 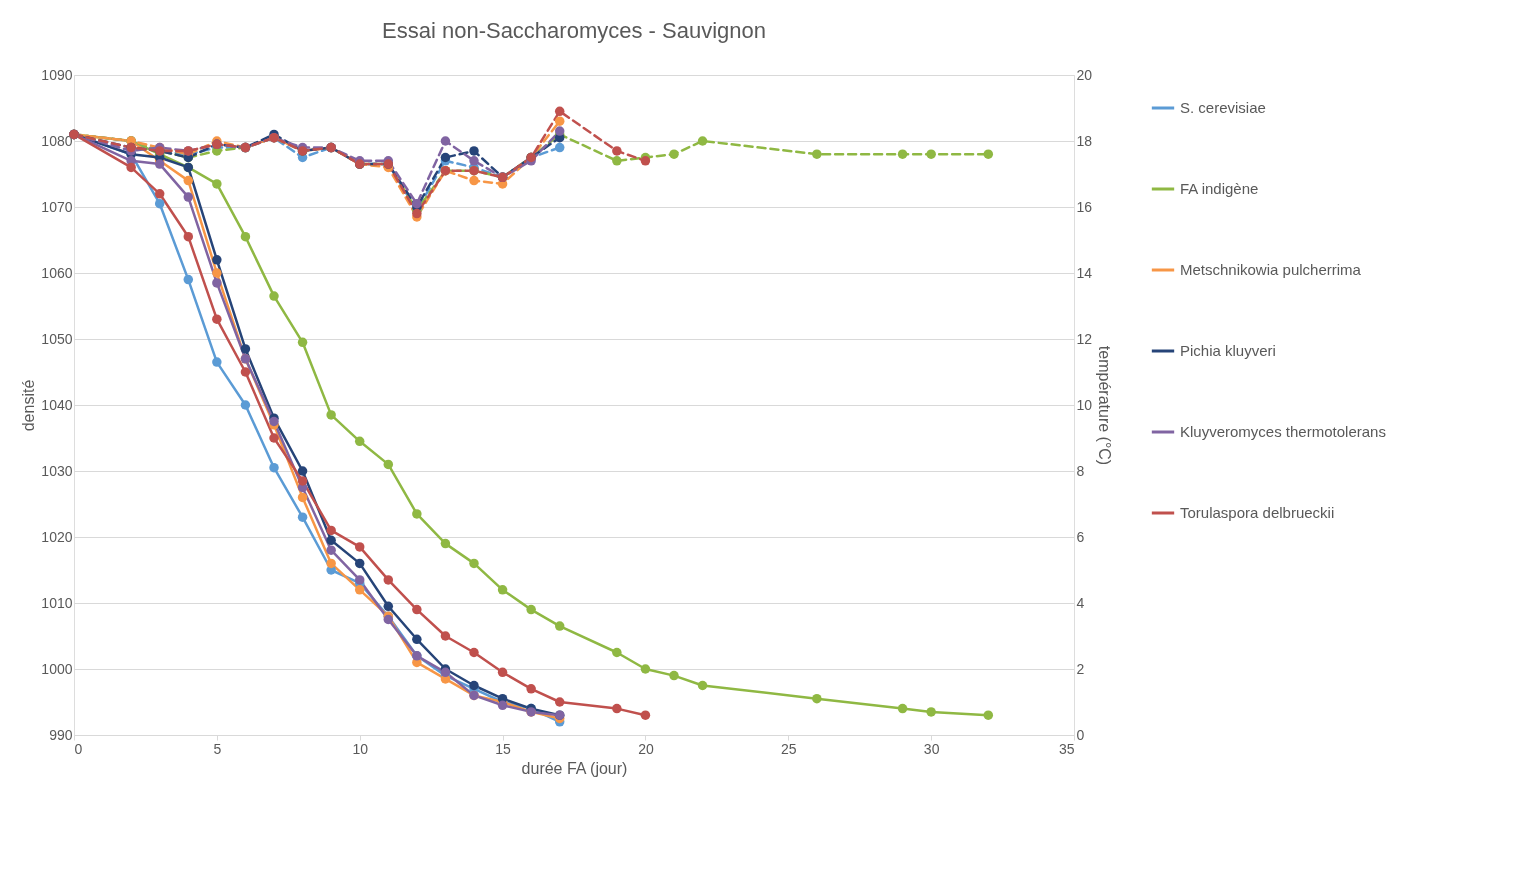 I want to click on y2-tick-label: 10, so click(x=1084, y=404).